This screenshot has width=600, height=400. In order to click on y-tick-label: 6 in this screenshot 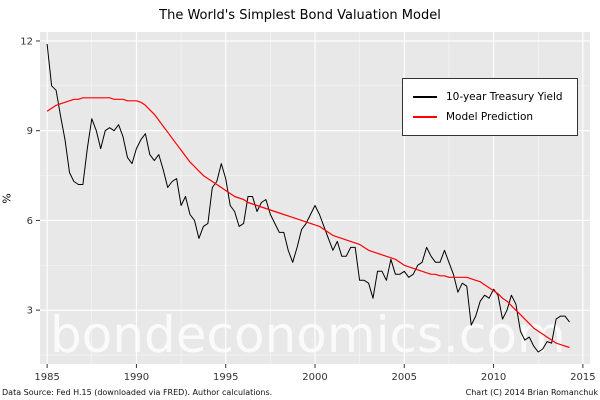, I will do `click(30, 221)`.